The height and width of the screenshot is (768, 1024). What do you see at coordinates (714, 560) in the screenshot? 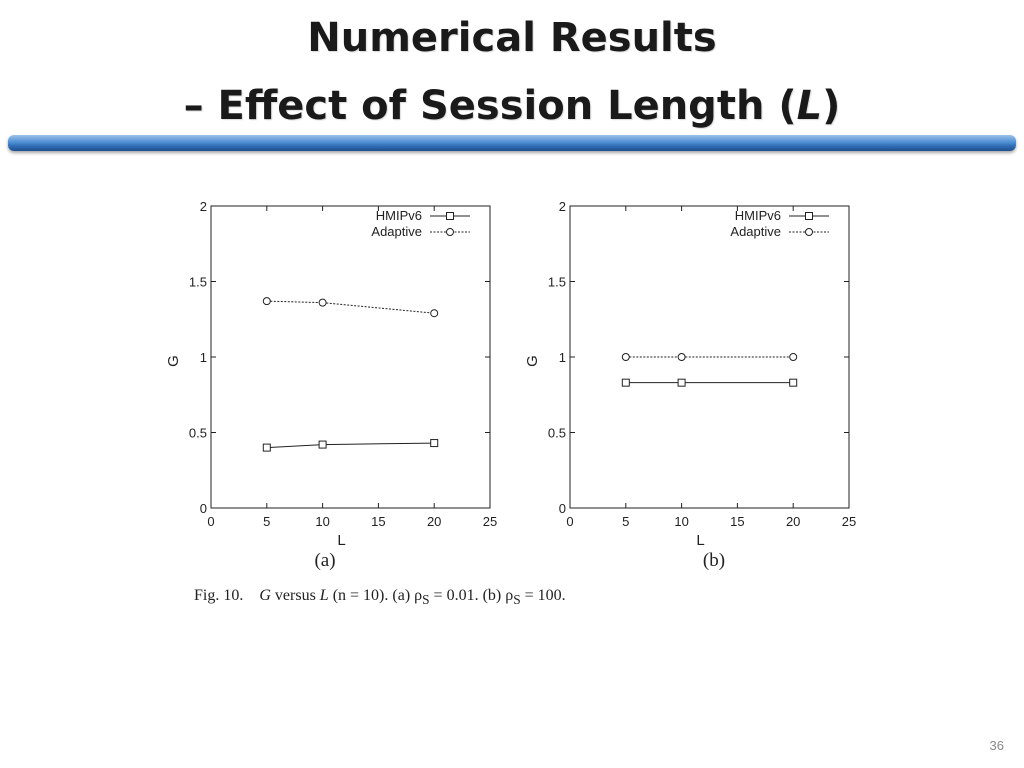
I see `panel-label-b: (b)` at bounding box center [714, 560].